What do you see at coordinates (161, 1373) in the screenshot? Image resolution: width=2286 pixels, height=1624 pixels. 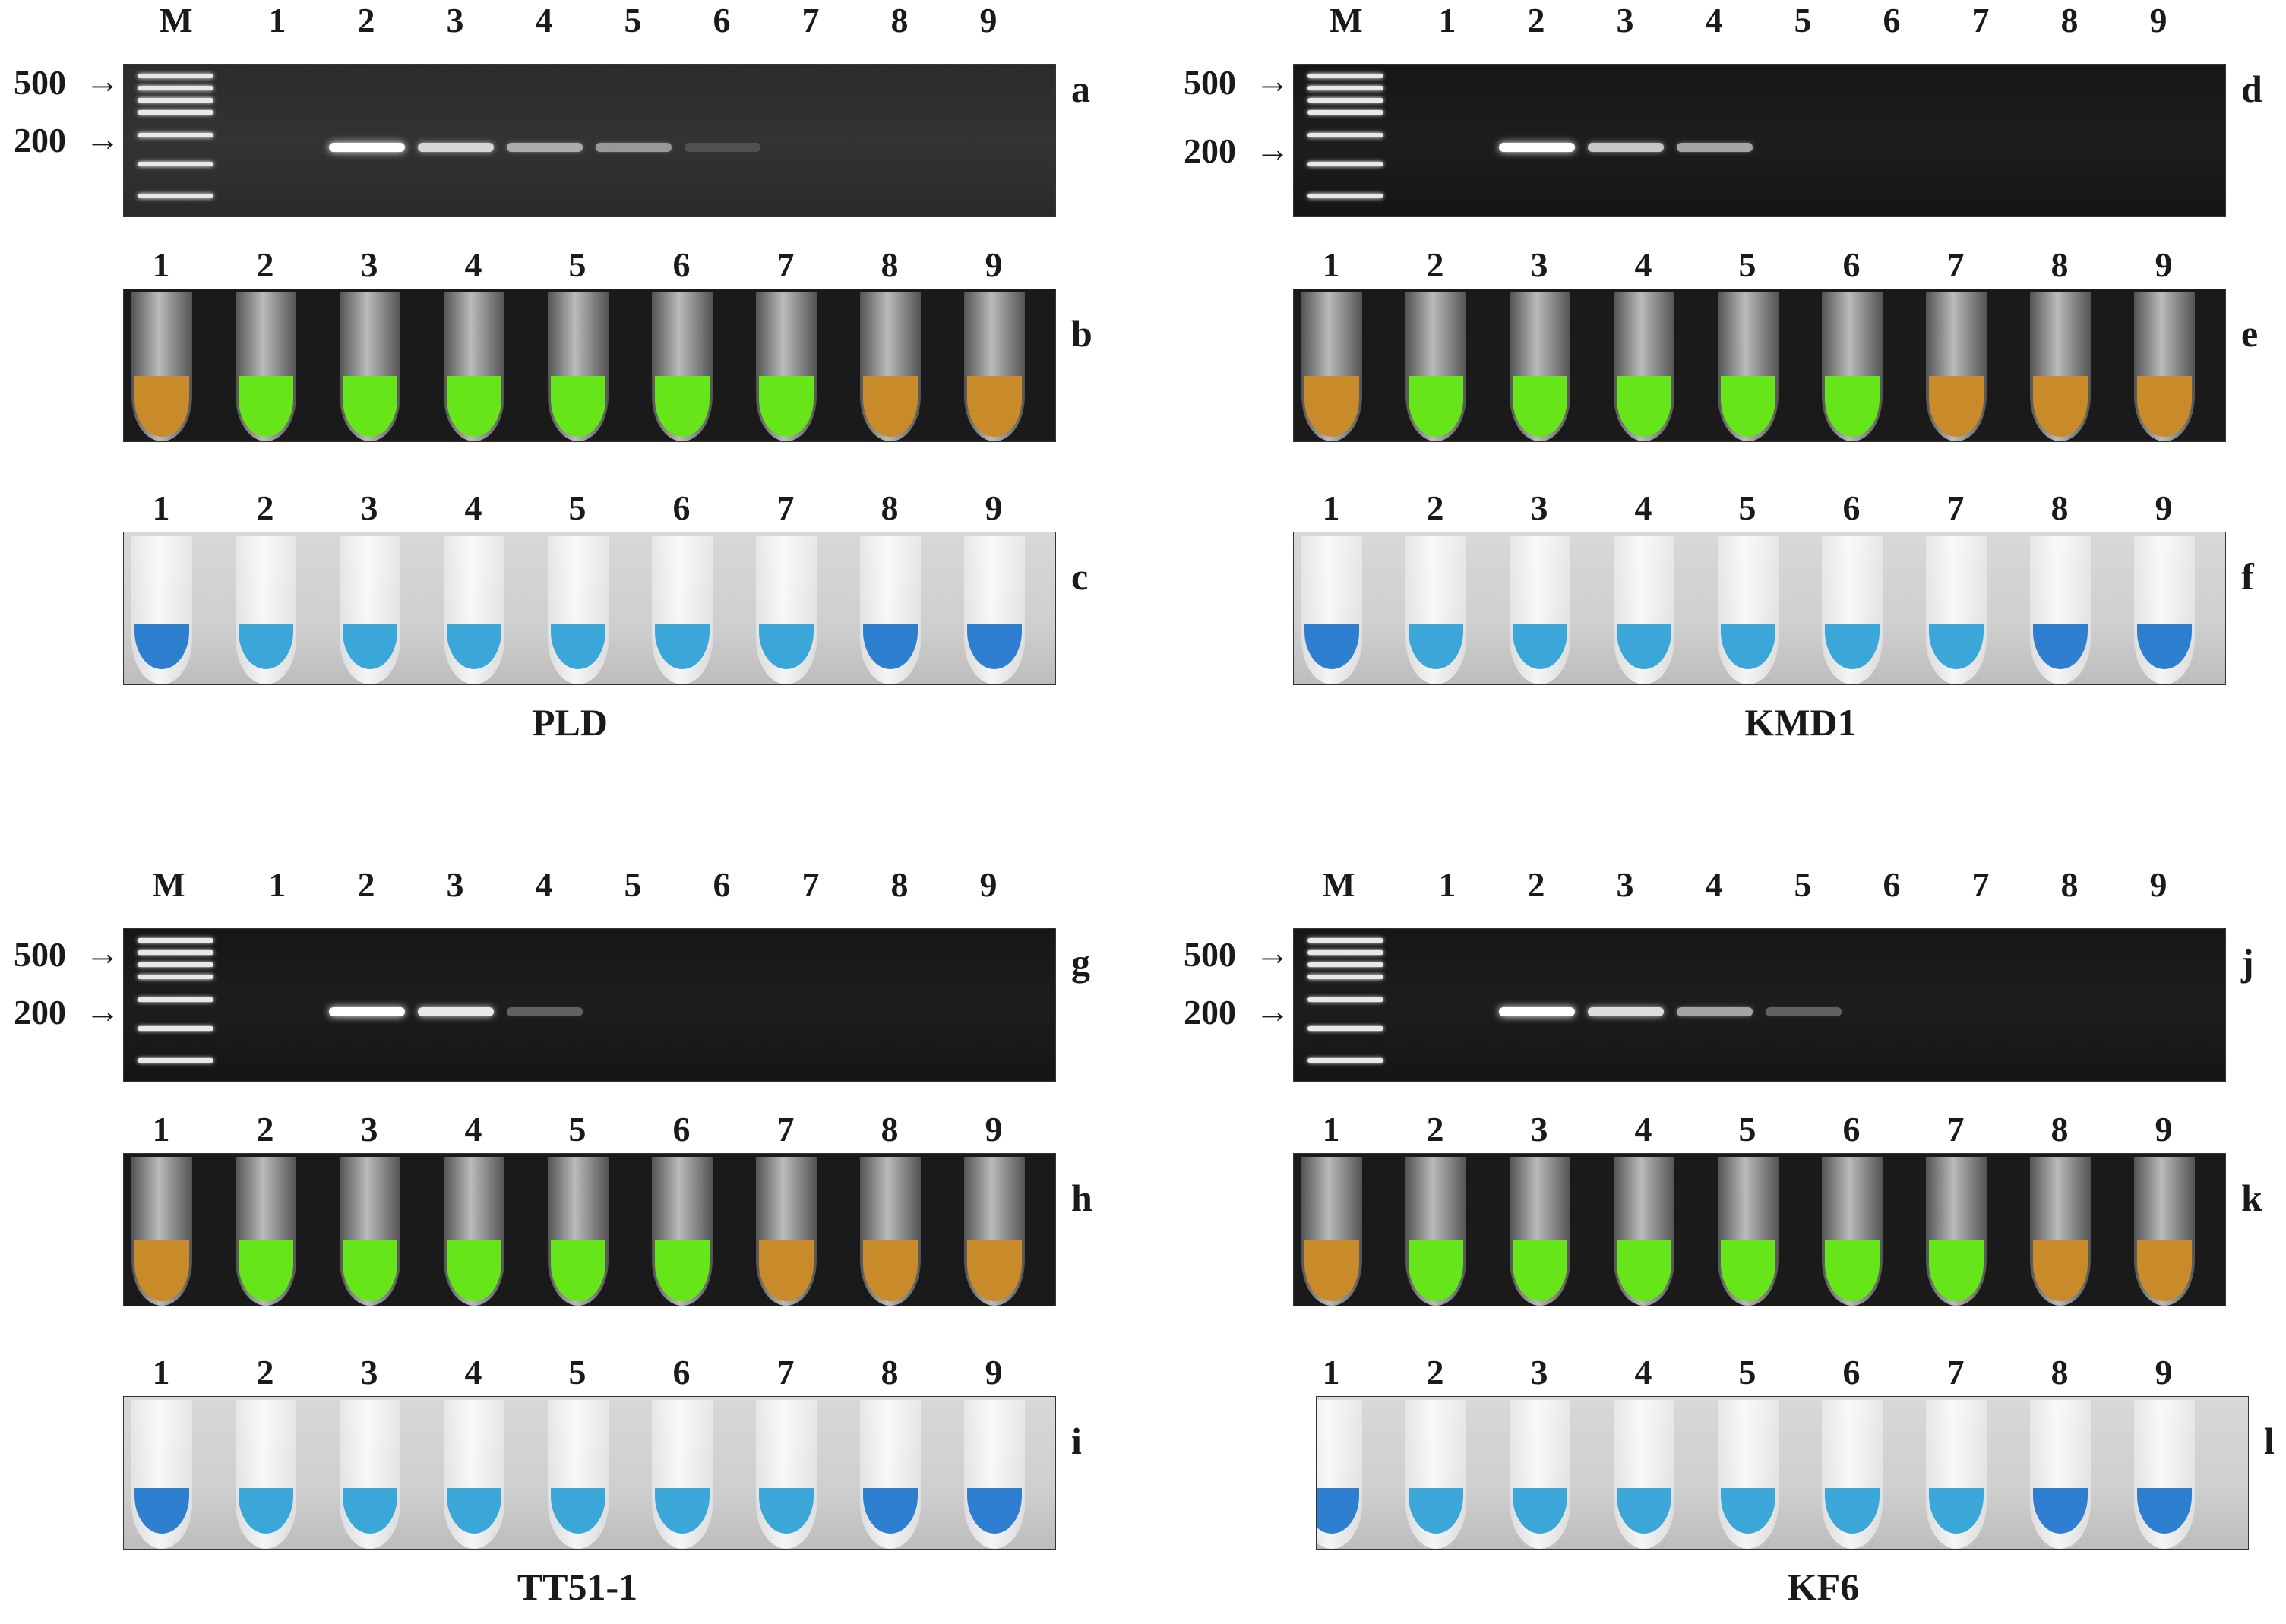 I see `hnb-lane-label-1: 1` at bounding box center [161, 1373].